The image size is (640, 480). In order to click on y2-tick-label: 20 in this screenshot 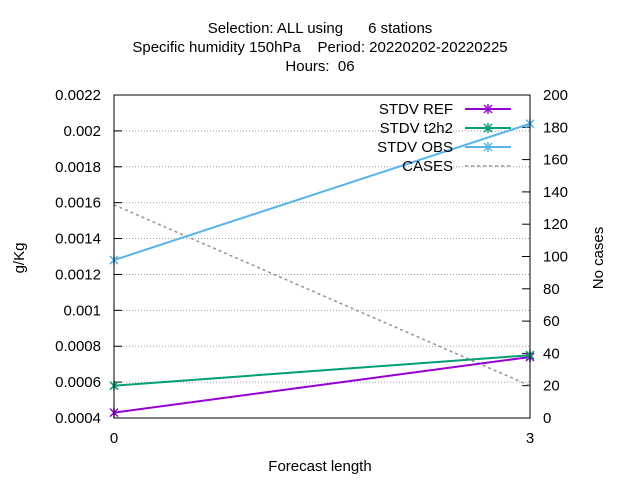, I will do `click(551, 386)`.